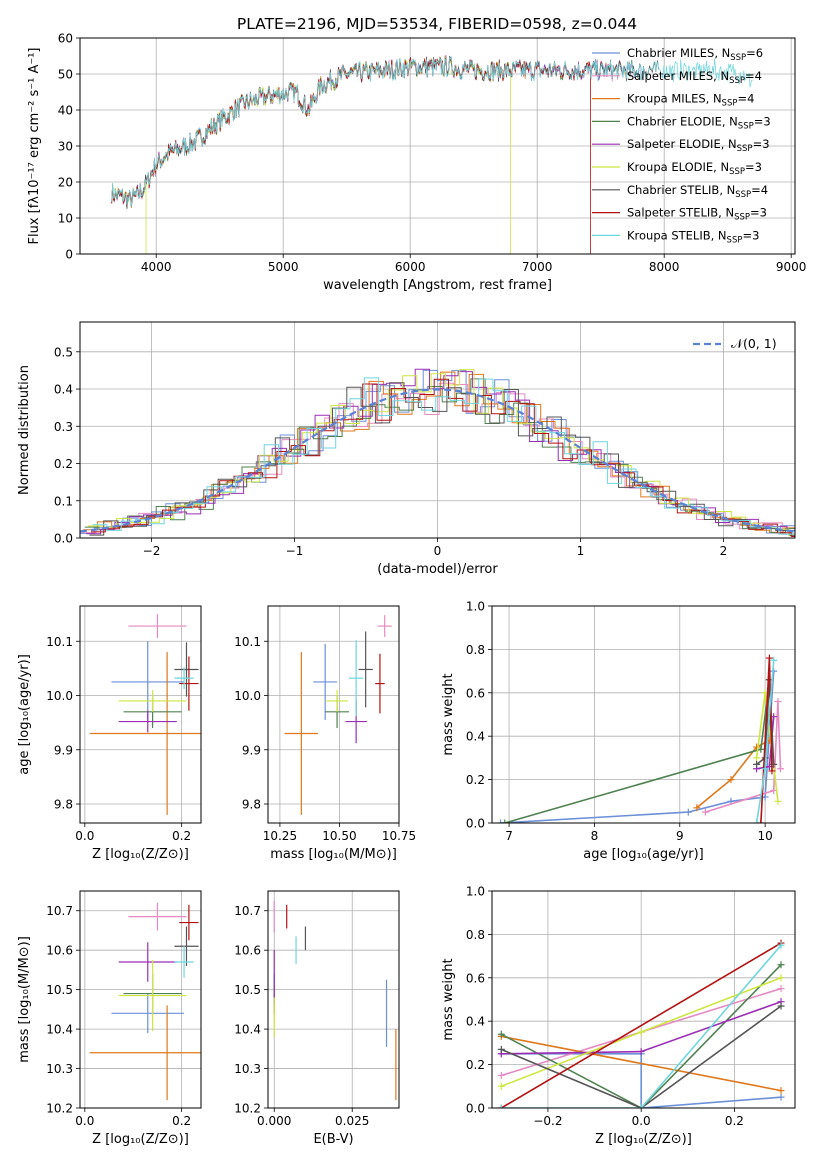 The width and height of the screenshot is (819, 1170). What do you see at coordinates (475, 892) in the screenshot?
I see `y-tick-label: 1.0` at bounding box center [475, 892].